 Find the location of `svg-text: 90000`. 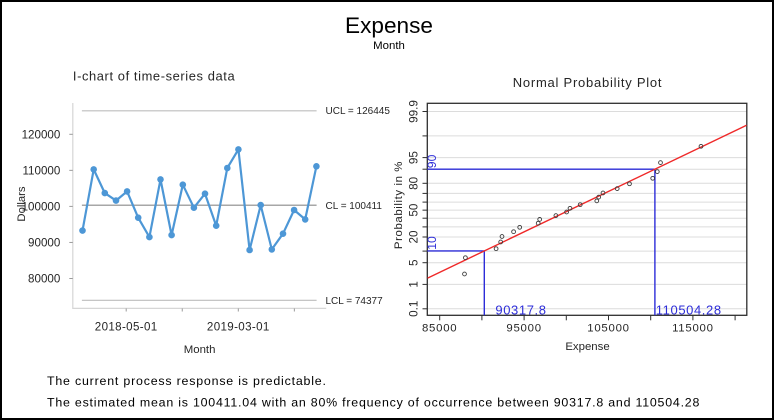

svg-text: 90000 is located at coordinates (44, 243).